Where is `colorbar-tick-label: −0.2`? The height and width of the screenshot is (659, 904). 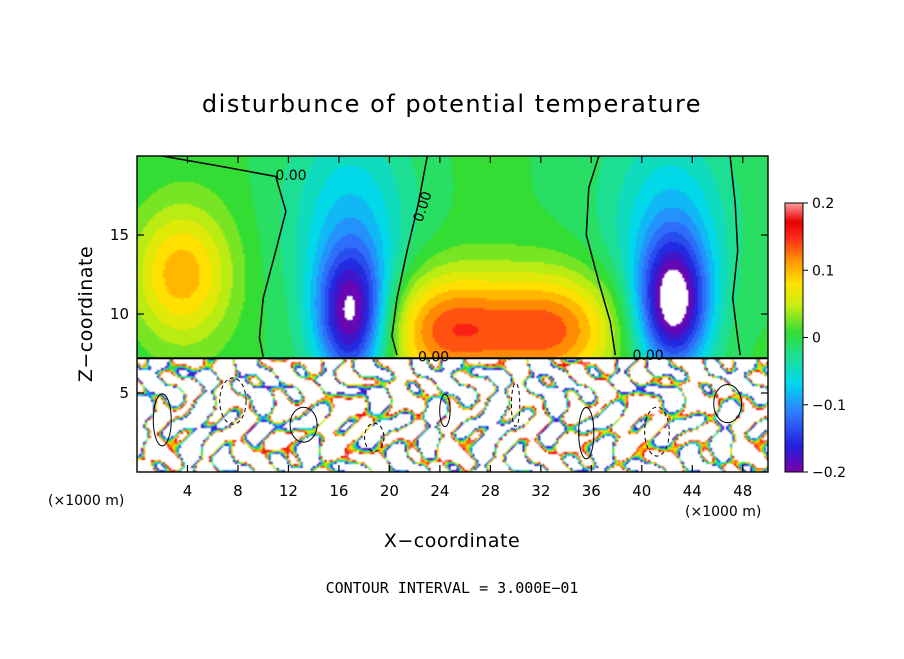 colorbar-tick-label: −0.2 is located at coordinates (829, 473).